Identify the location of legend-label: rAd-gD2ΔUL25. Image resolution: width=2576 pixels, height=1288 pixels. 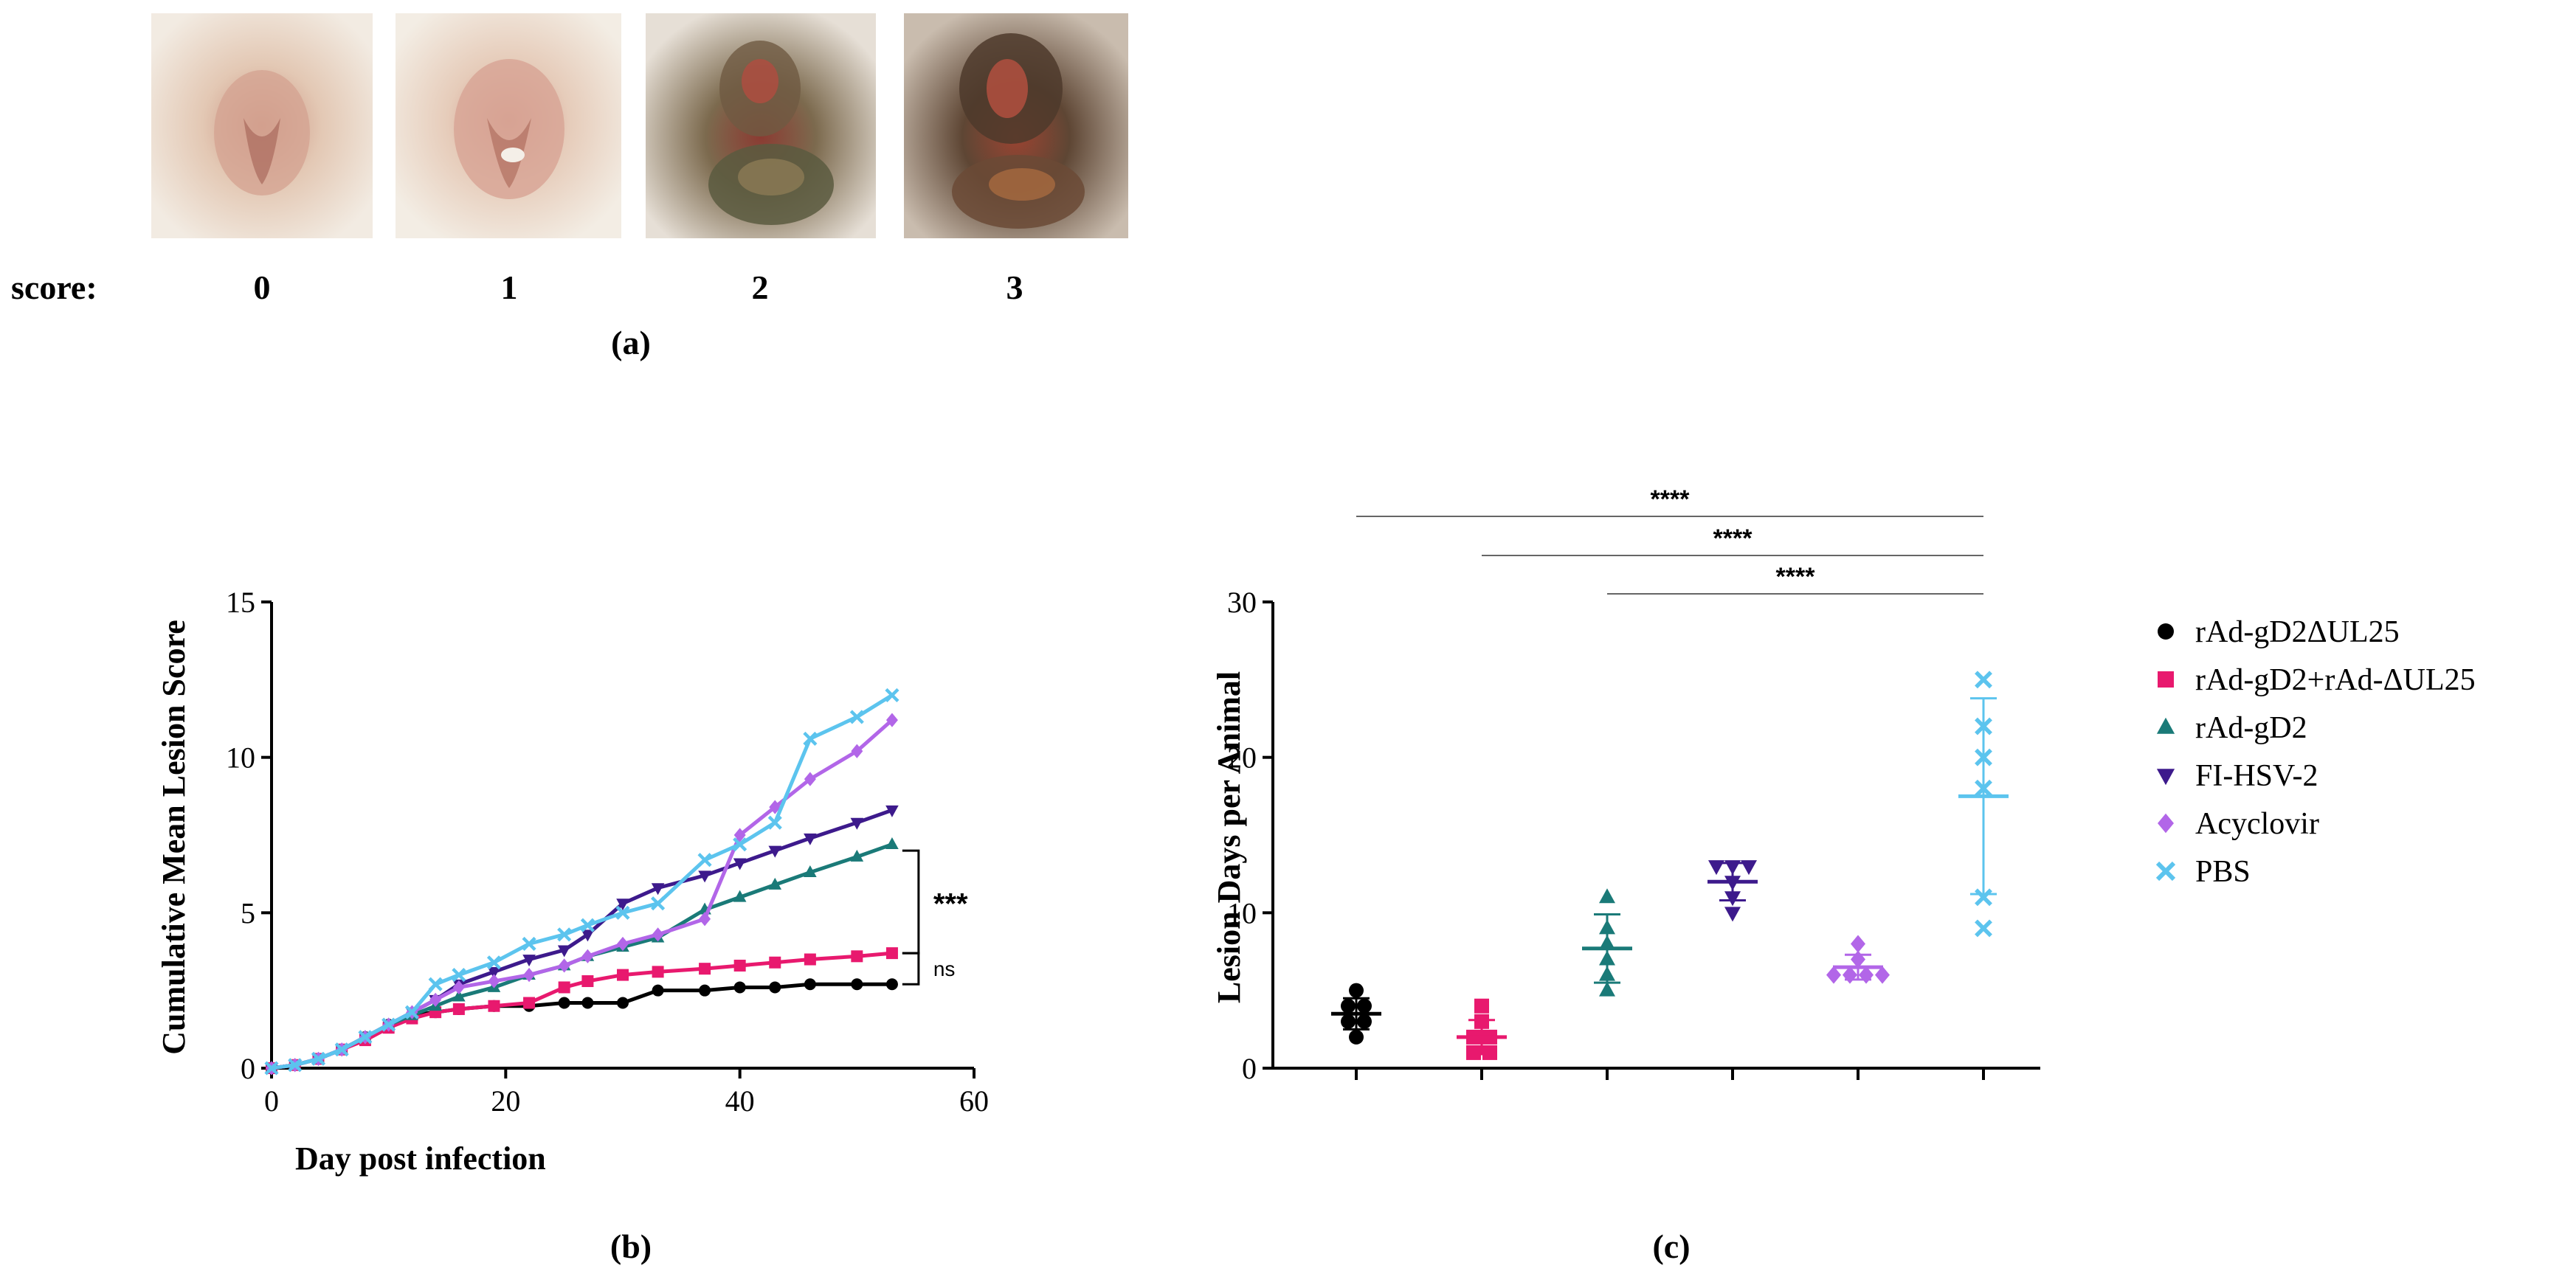
(2297, 632).